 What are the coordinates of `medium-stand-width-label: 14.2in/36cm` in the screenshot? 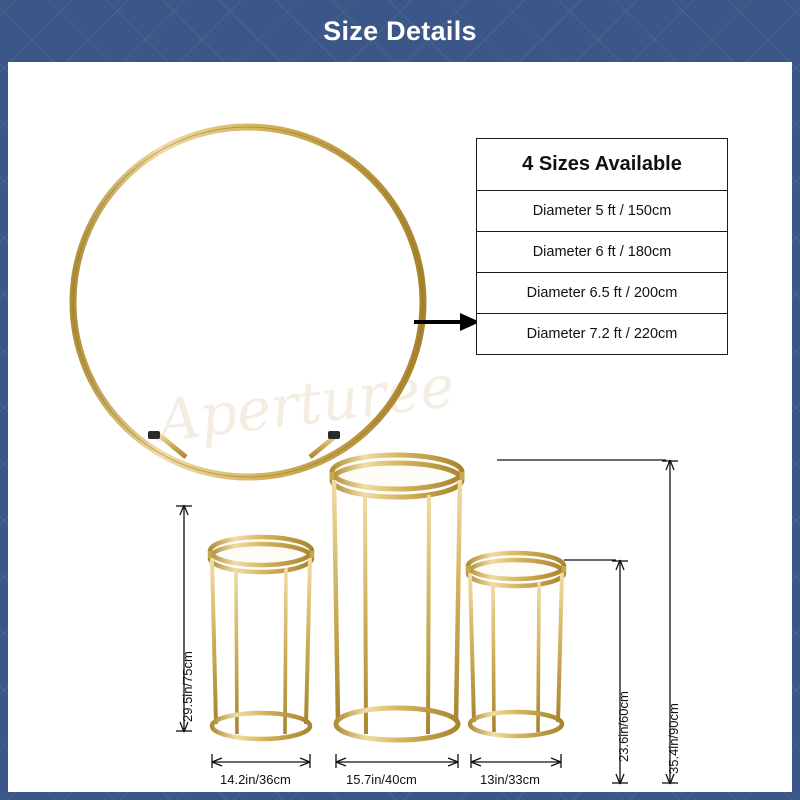 It's located at (255, 779).